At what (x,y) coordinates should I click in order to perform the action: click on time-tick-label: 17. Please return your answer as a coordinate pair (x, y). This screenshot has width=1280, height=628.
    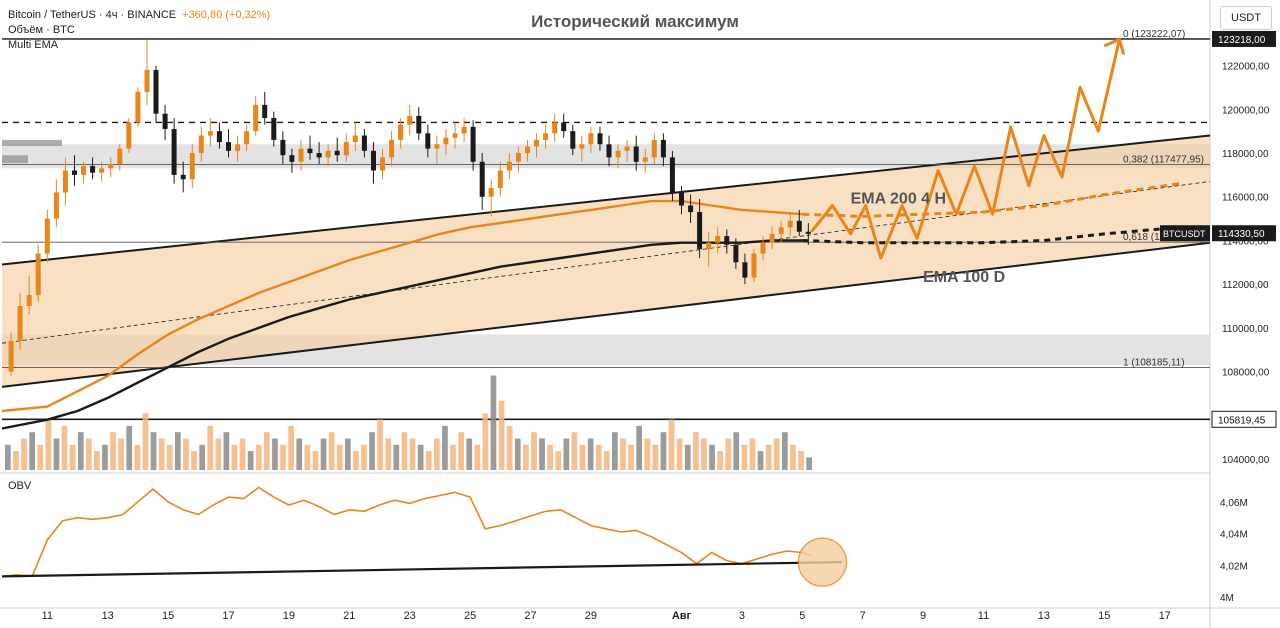
    Looking at the image, I should click on (1165, 616).